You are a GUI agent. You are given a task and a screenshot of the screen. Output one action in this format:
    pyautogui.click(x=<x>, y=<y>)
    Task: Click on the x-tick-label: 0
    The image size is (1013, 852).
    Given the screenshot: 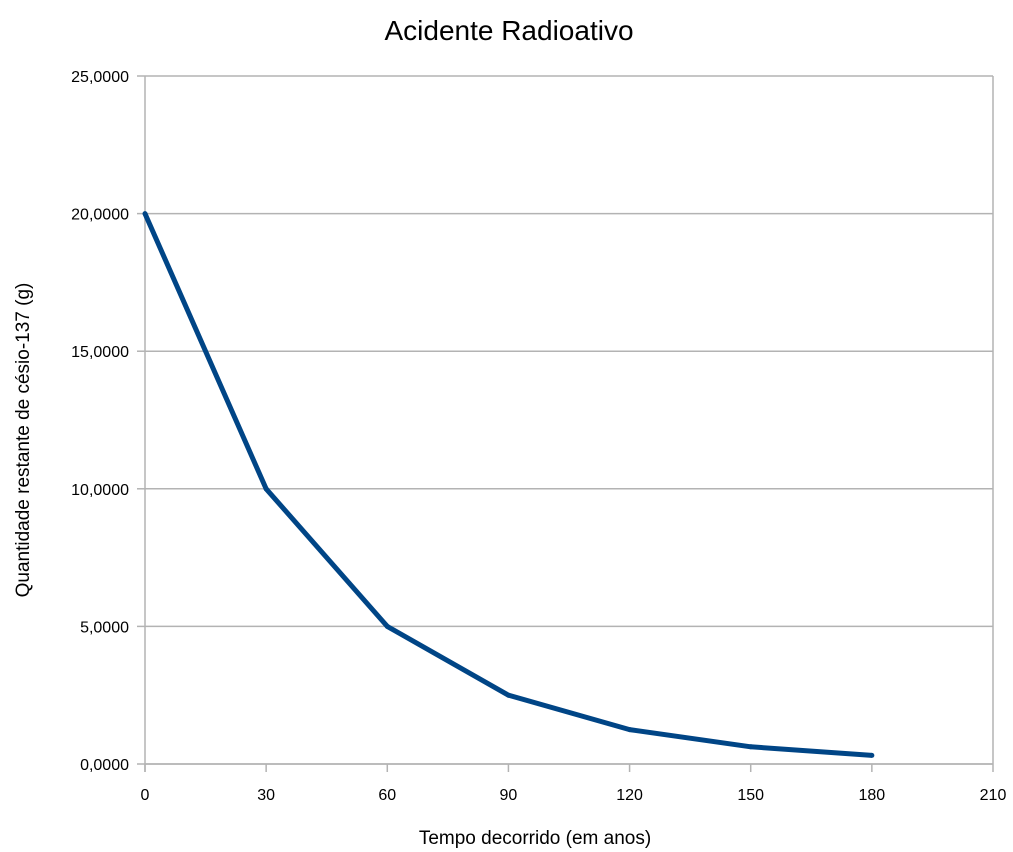 What is the action you would take?
    pyautogui.click(x=145, y=795)
    